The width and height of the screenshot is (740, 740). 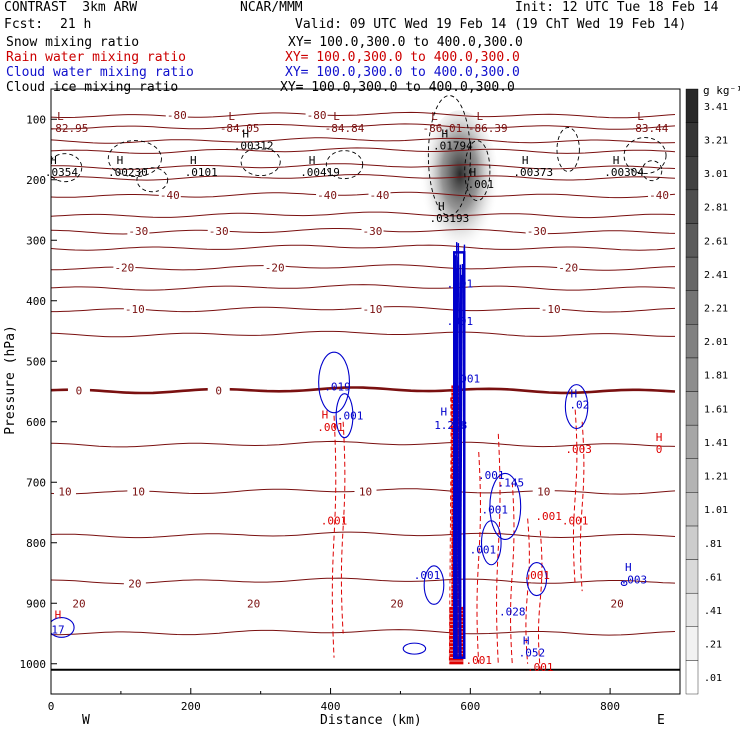 I want to click on init-time: Init: 12 UTC Tue 18 Feb 14, so click(x=617, y=7).